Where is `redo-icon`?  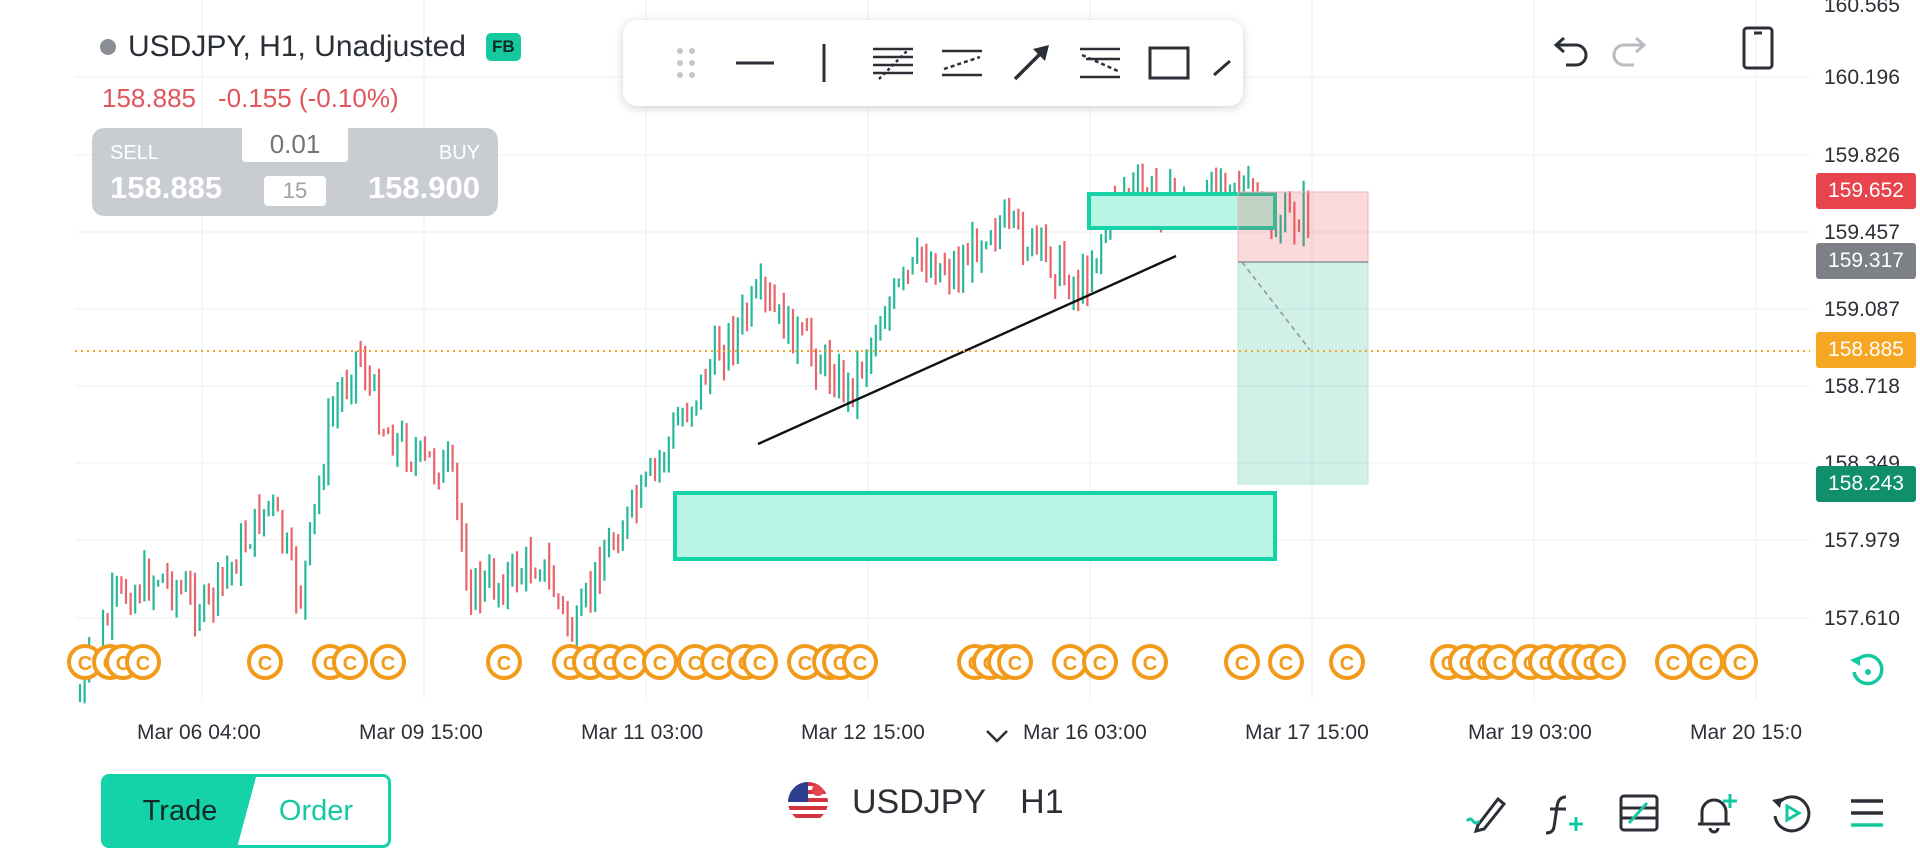
redo-icon is located at coordinates (1628, 50).